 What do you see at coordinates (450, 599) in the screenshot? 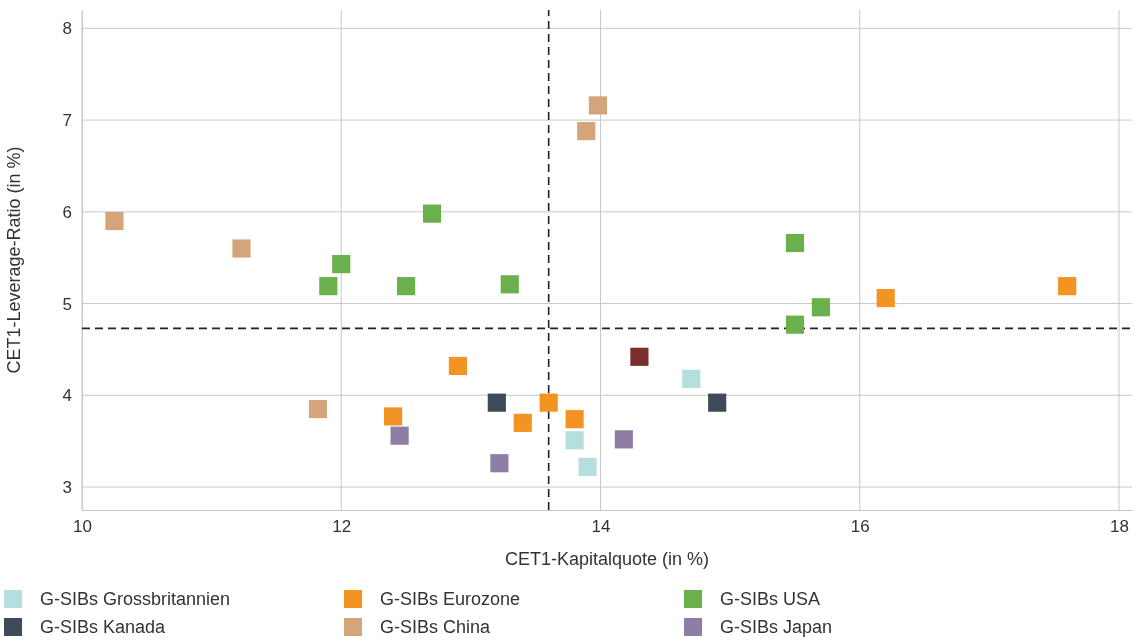
I see `legend-label: G-SIBs Eurozone` at bounding box center [450, 599].